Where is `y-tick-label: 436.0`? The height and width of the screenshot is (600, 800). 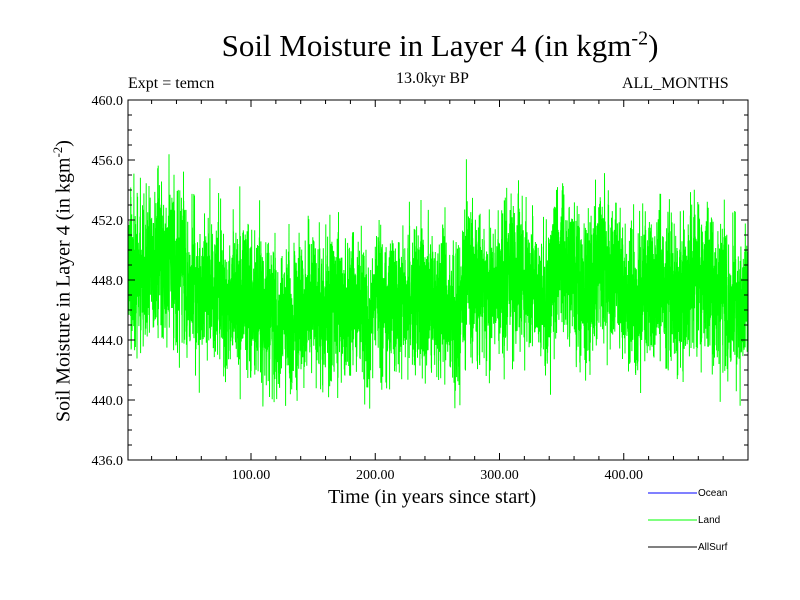
y-tick-label: 436.0 is located at coordinates (108, 461).